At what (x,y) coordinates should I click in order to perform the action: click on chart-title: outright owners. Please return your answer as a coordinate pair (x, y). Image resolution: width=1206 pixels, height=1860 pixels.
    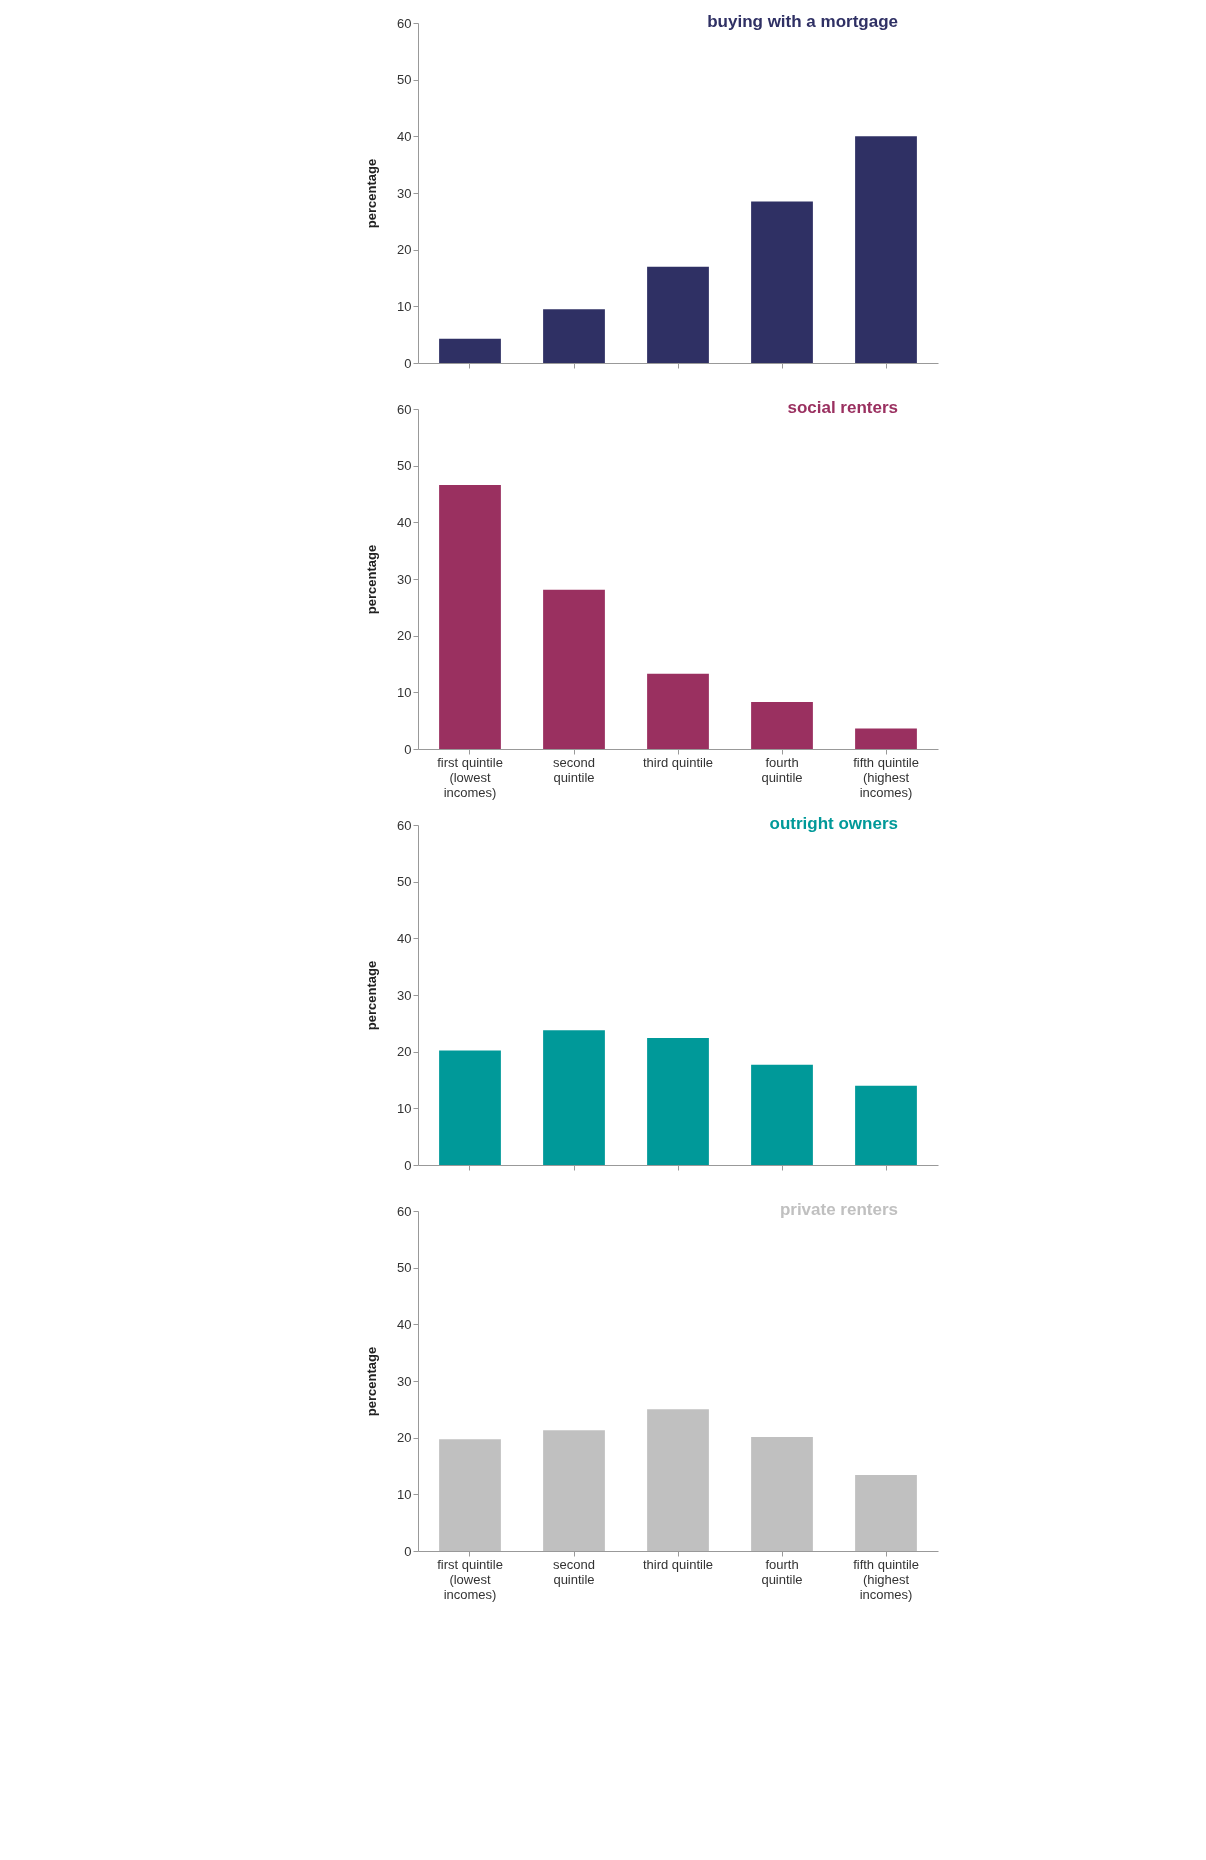
    Looking at the image, I should click on (833, 823).